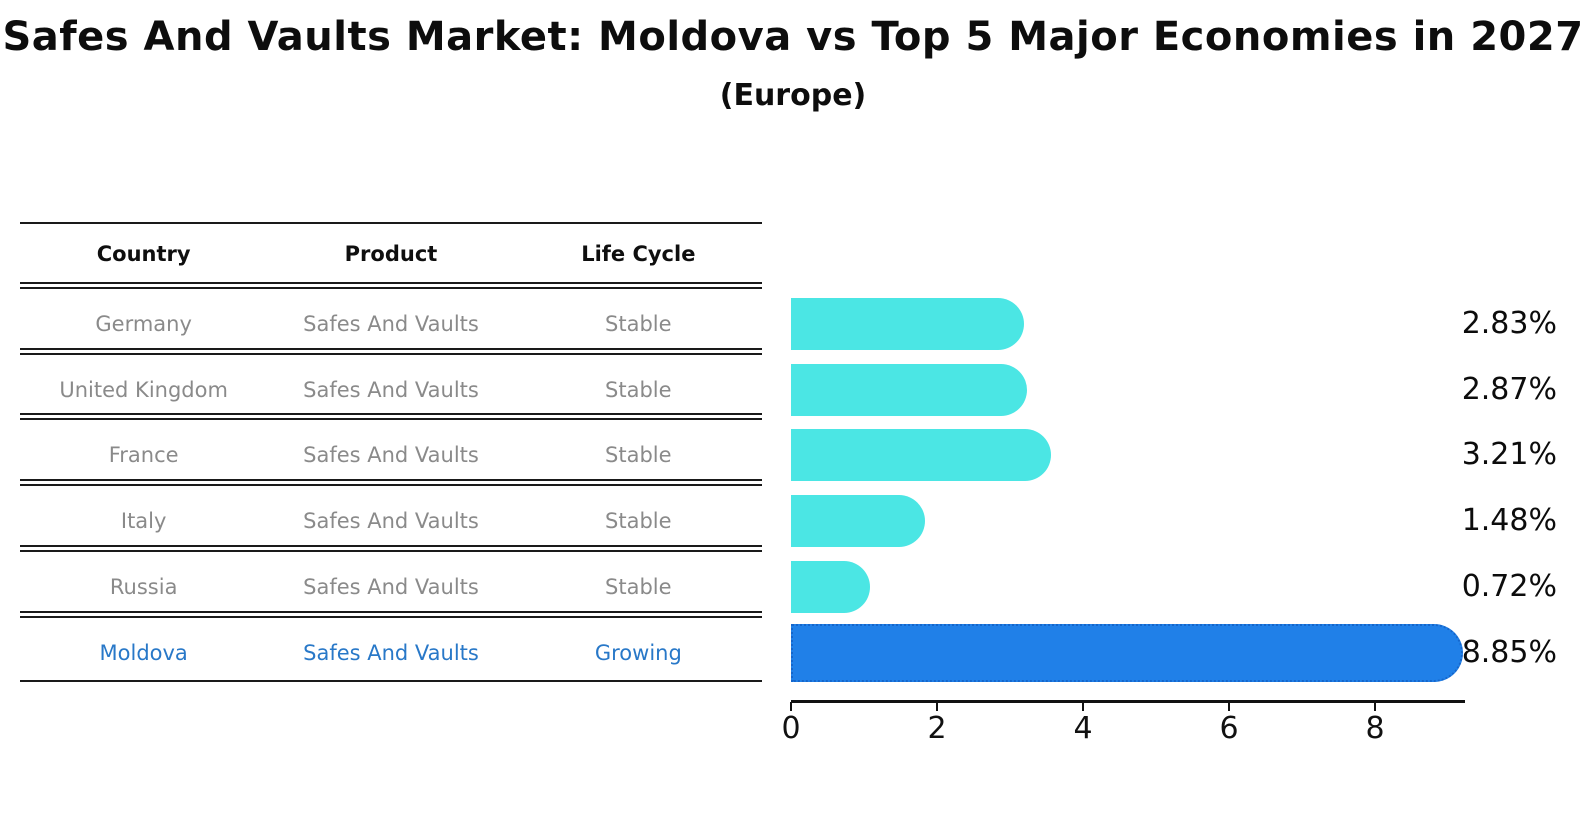 The image size is (1586, 823). What do you see at coordinates (143, 586) in the screenshot?
I see `cell-country: Russia` at bounding box center [143, 586].